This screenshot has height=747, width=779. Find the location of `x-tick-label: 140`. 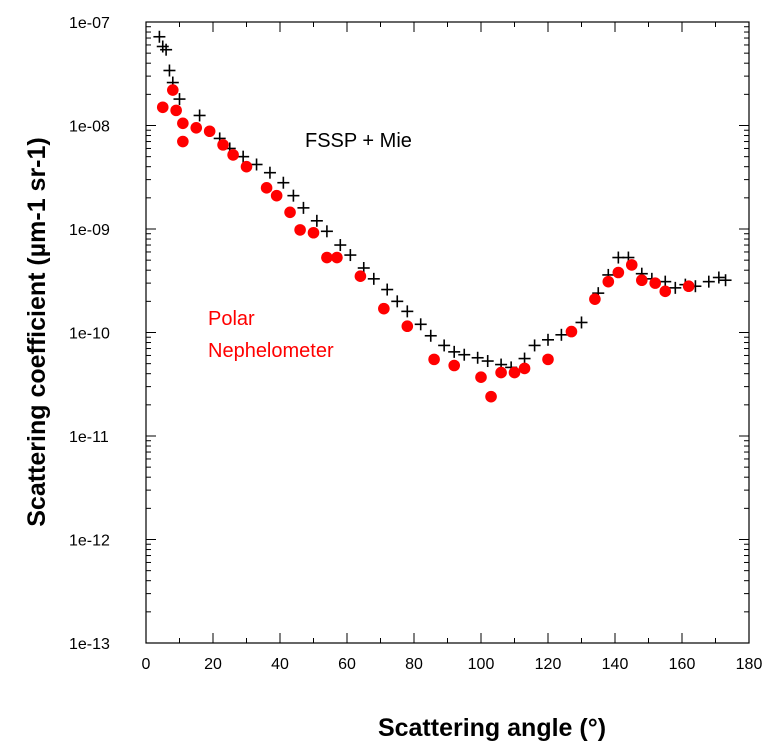

x-tick-label: 140 is located at coordinates (615, 664).